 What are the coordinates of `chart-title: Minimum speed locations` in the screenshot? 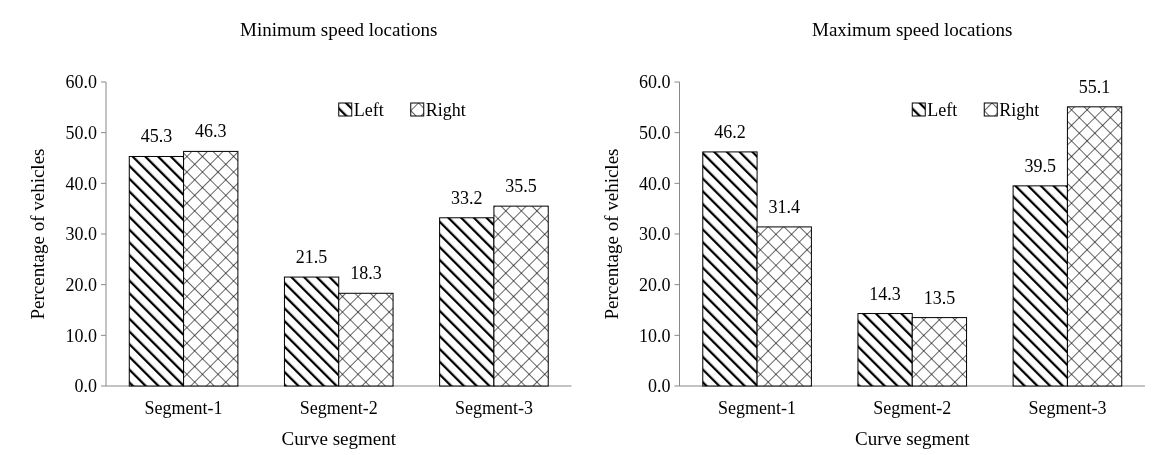 It's located at (339, 29).